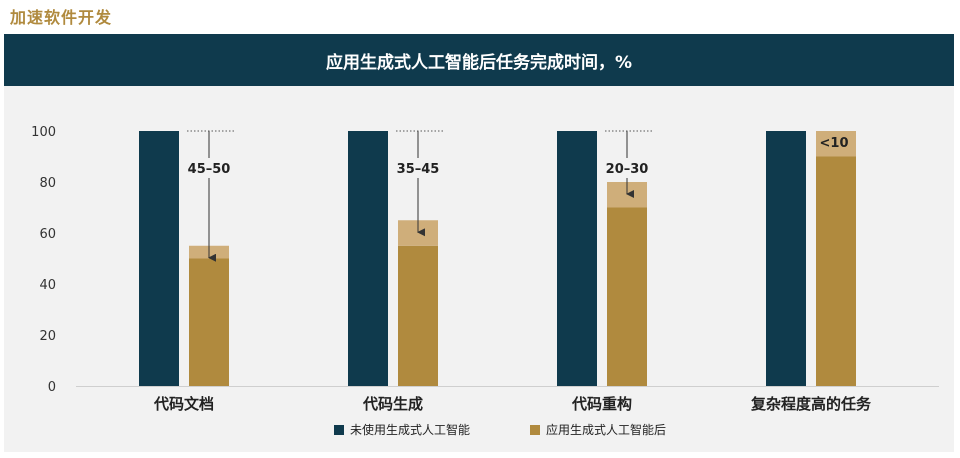 This screenshot has height=458, width=960. I want to click on legend-label-without-ai: 未使用生成式人工智能, so click(410, 429).